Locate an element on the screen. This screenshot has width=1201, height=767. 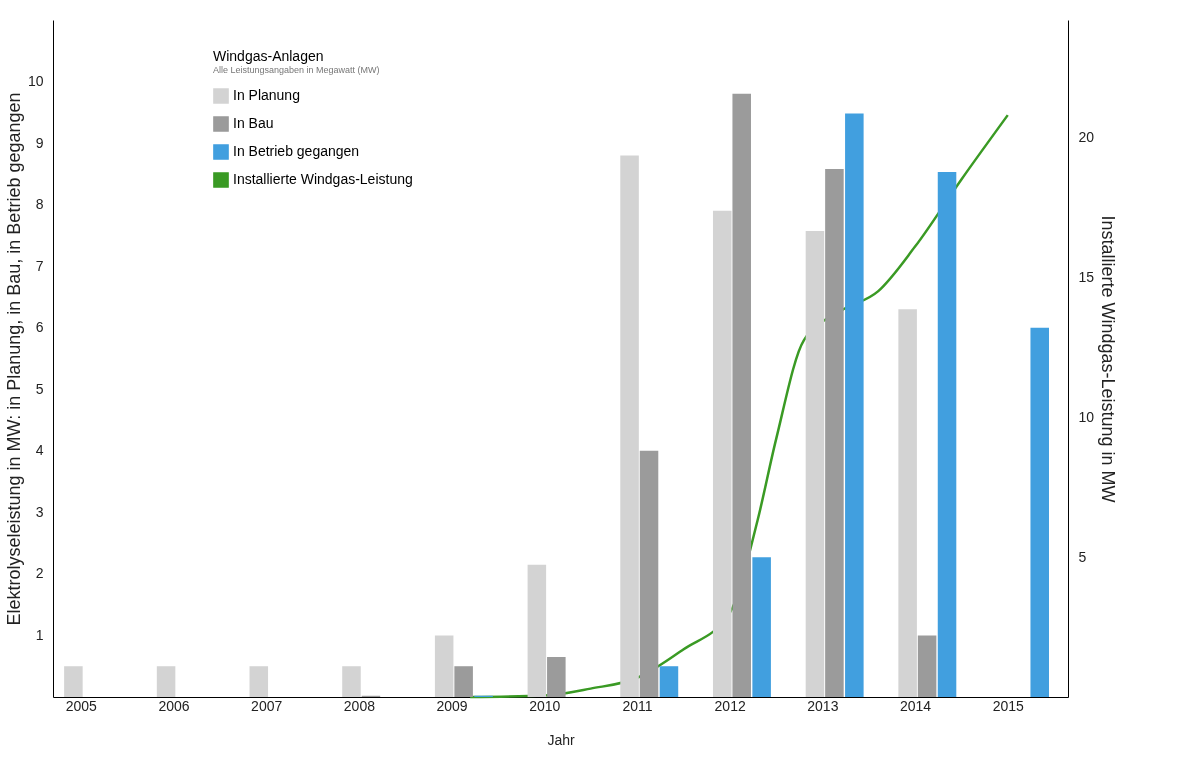
y2-tick-label: 5 is located at coordinates (1082, 556).